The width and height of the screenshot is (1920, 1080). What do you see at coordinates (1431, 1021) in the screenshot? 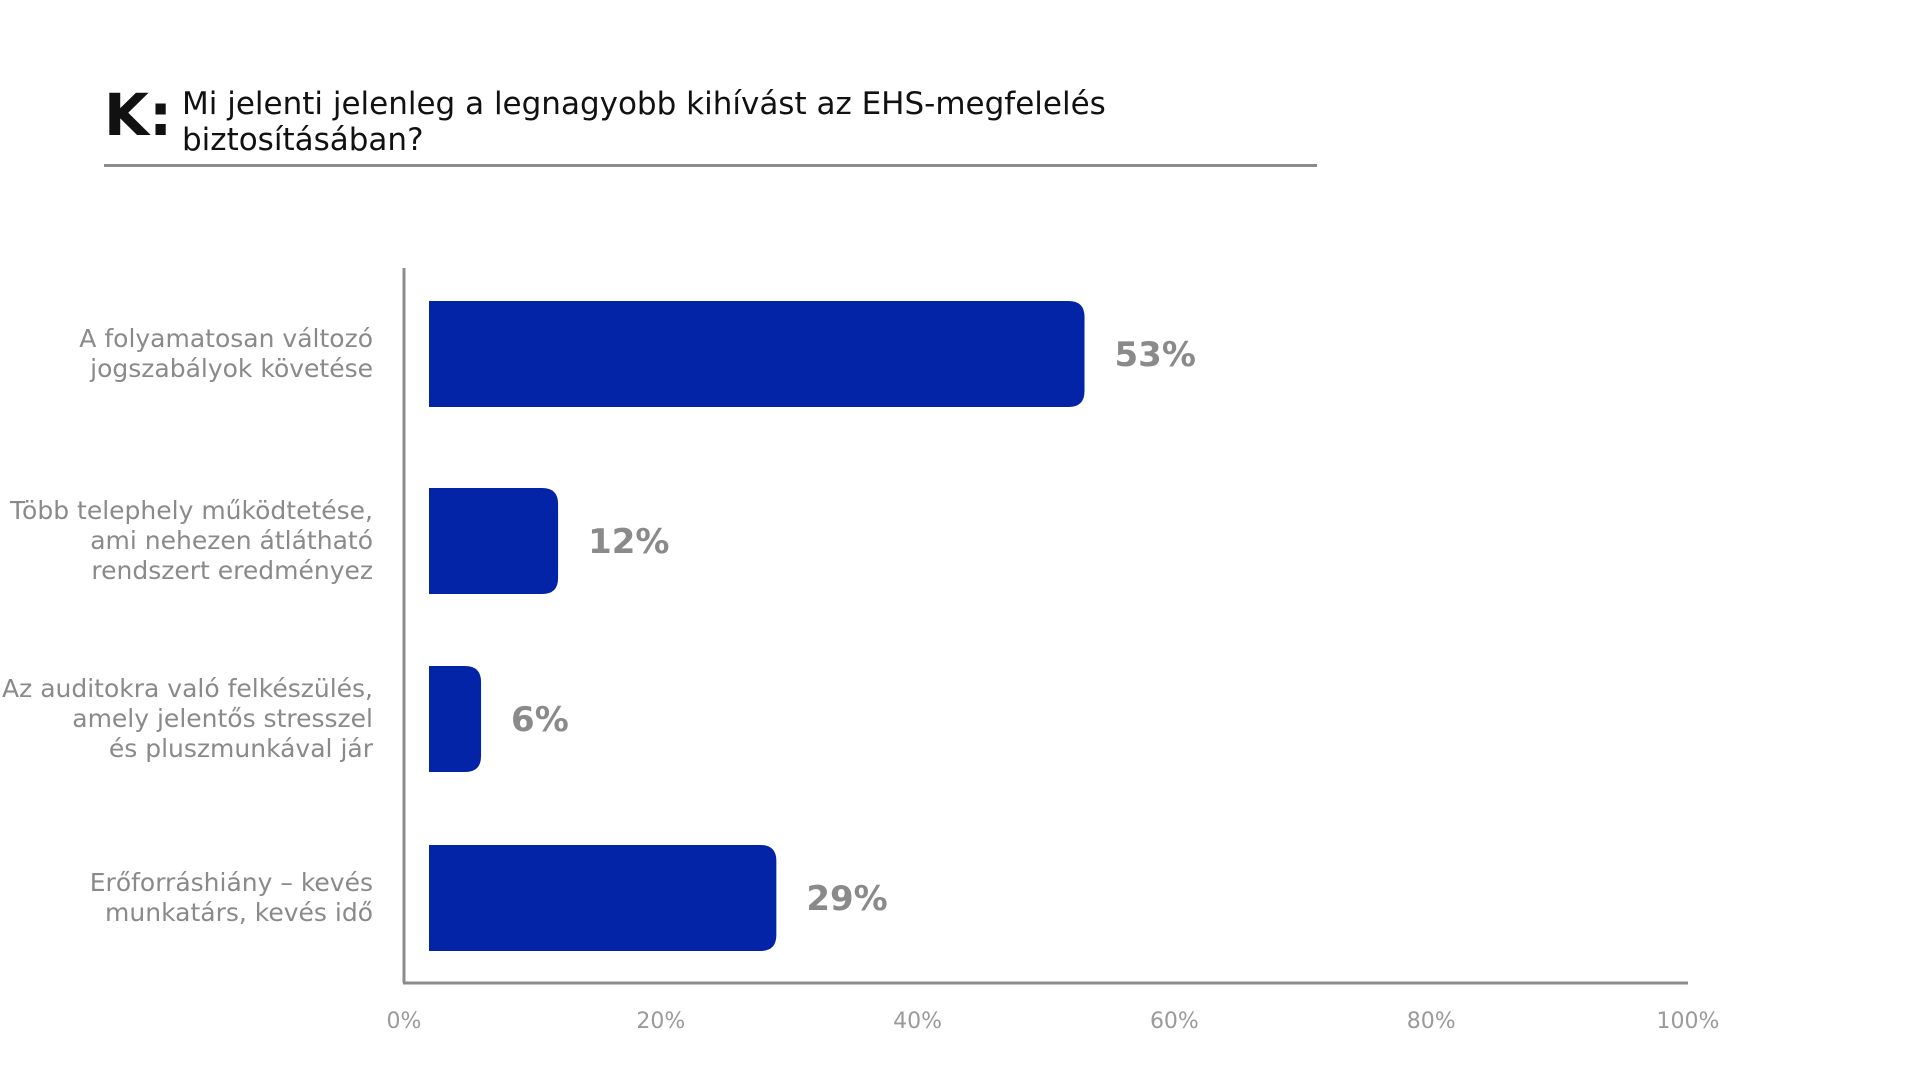
I see `x-tick-label-80: 80%` at bounding box center [1431, 1021].